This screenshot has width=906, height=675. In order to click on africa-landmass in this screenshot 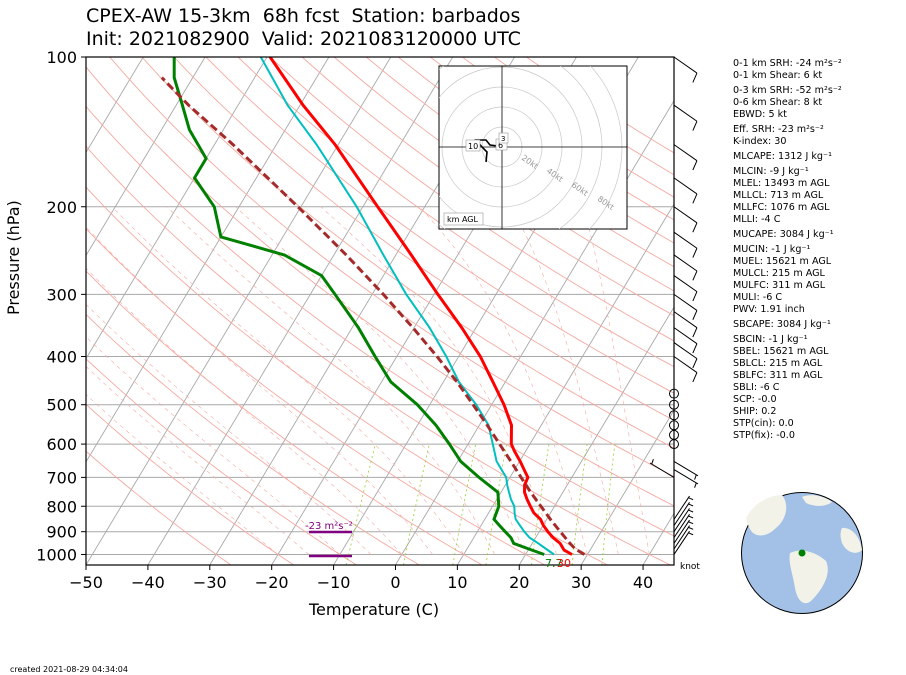, I will do `click(851, 540)`.